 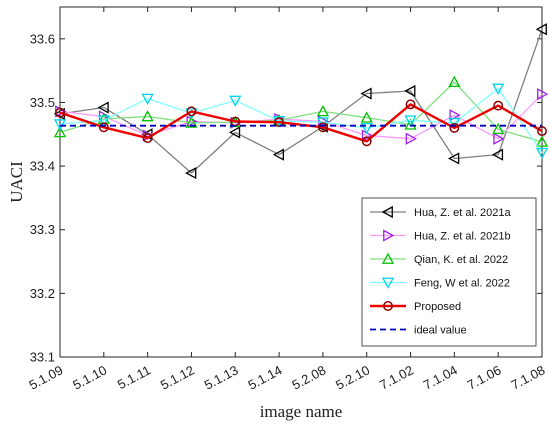 I want to click on legend-item-feng-w-et-al-2022: Feng, W et al. 2022, so click(x=440, y=284).